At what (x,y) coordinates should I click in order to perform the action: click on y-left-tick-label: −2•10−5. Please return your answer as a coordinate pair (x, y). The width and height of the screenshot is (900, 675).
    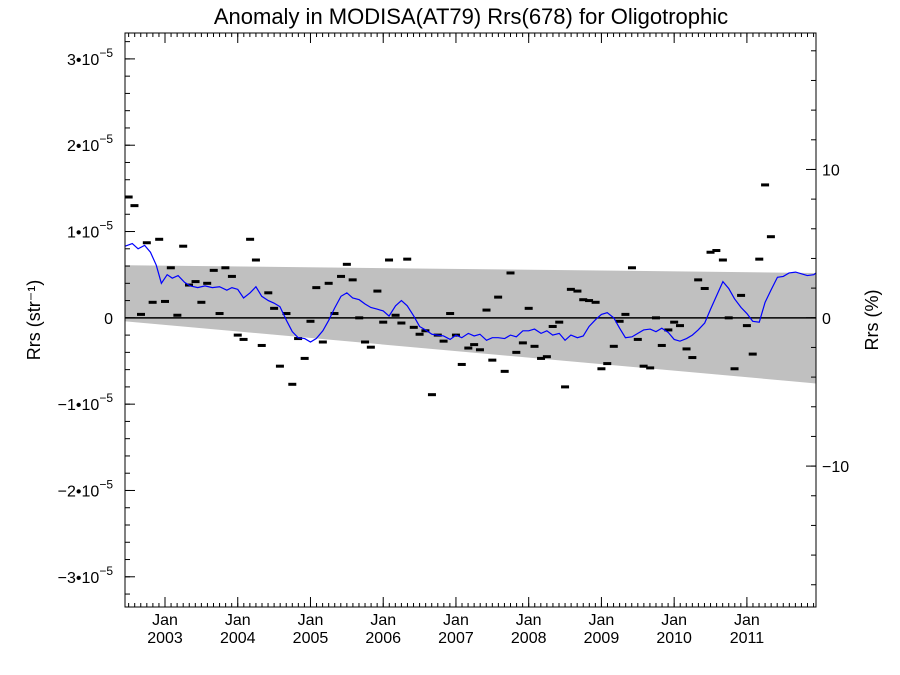
    Looking at the image, I should click on (86, 488).